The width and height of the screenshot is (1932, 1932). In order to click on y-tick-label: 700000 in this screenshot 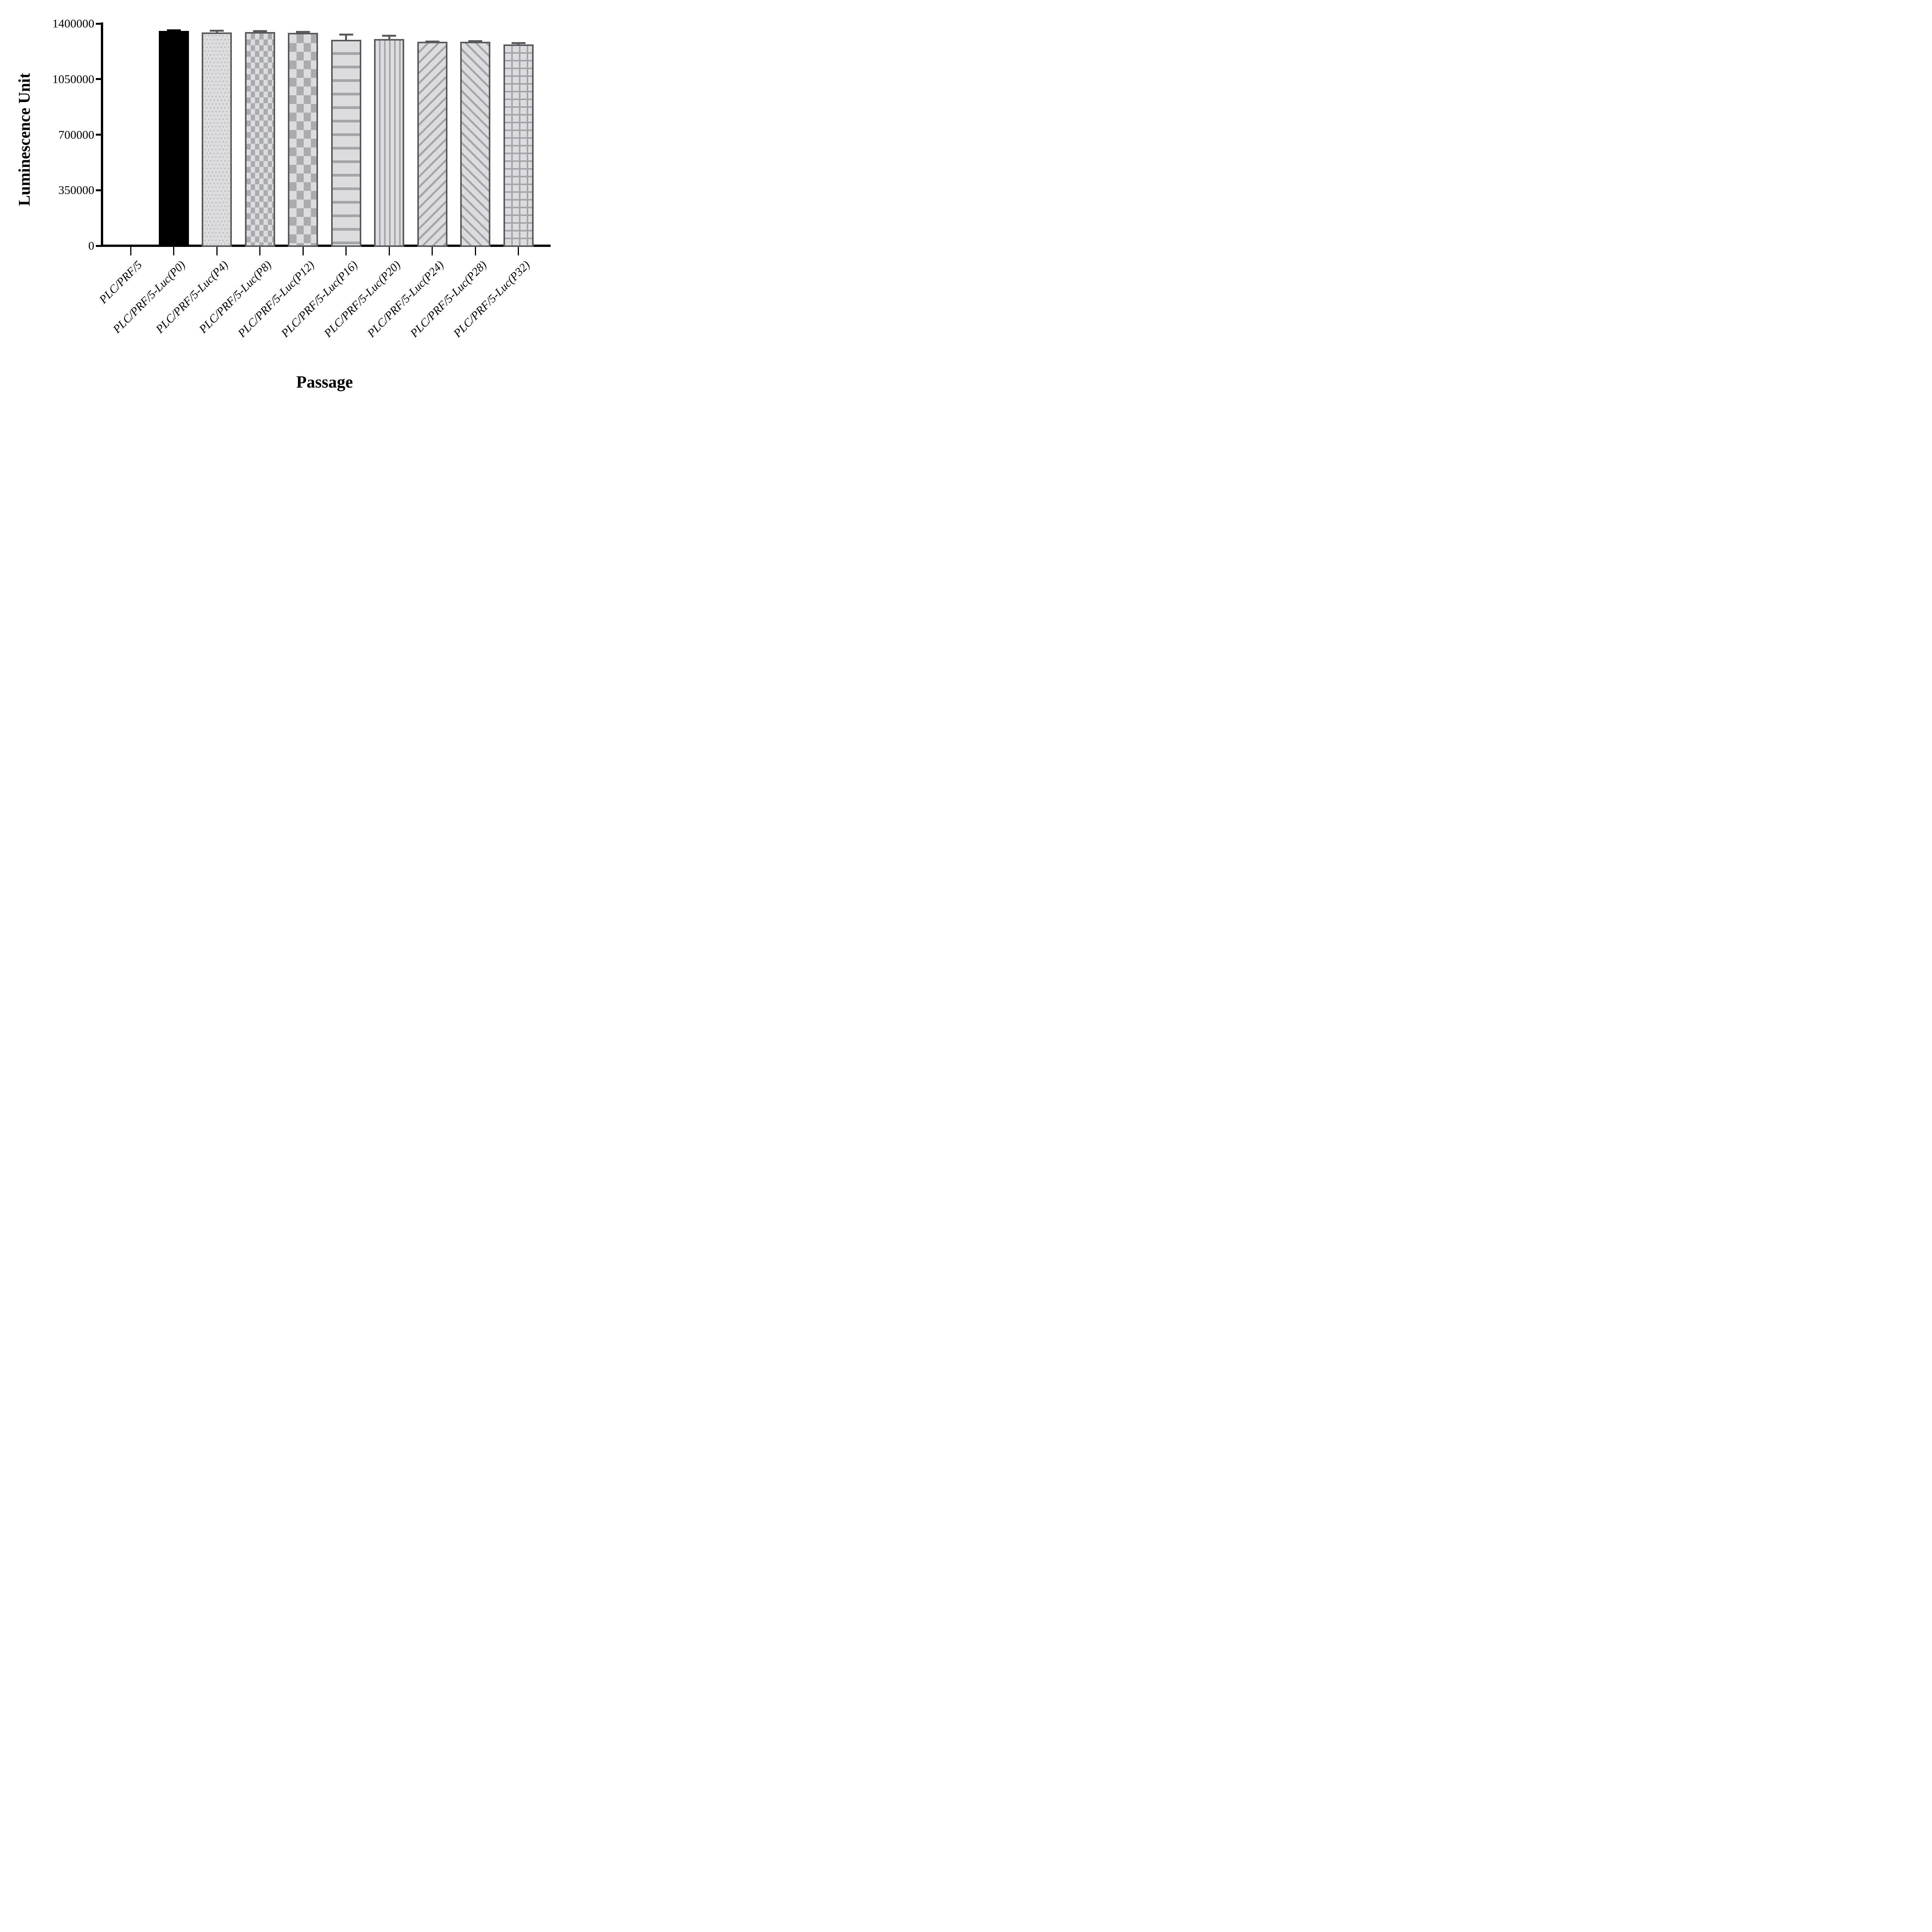, I will do `click(76, 135)`.